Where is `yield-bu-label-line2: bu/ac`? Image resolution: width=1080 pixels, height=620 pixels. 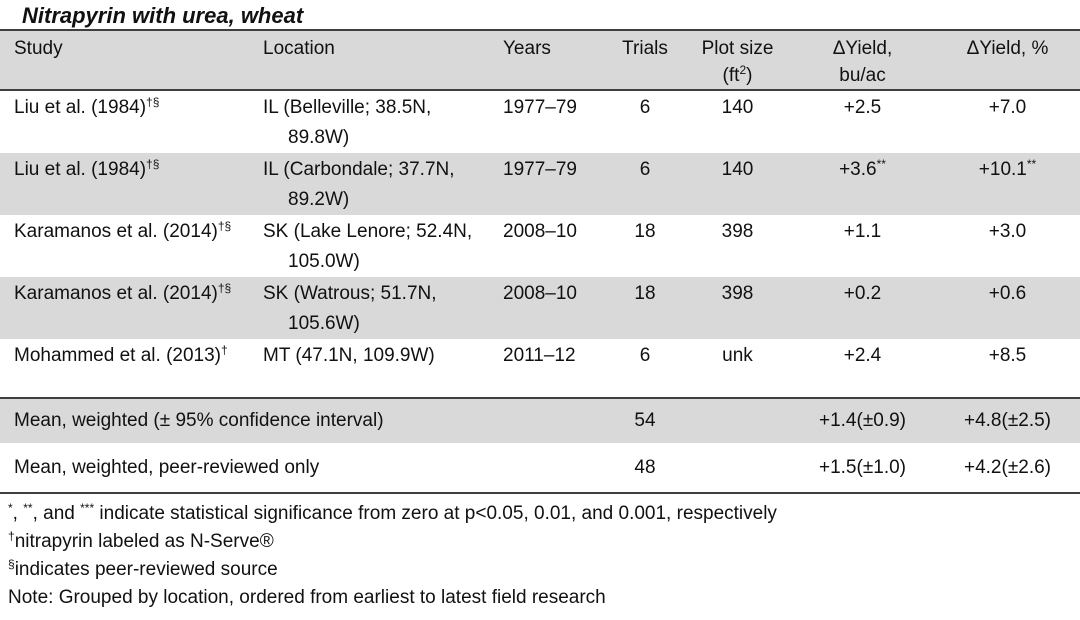
yield-bu-label-line2: bu/ac is located at coordinates (862, 75).